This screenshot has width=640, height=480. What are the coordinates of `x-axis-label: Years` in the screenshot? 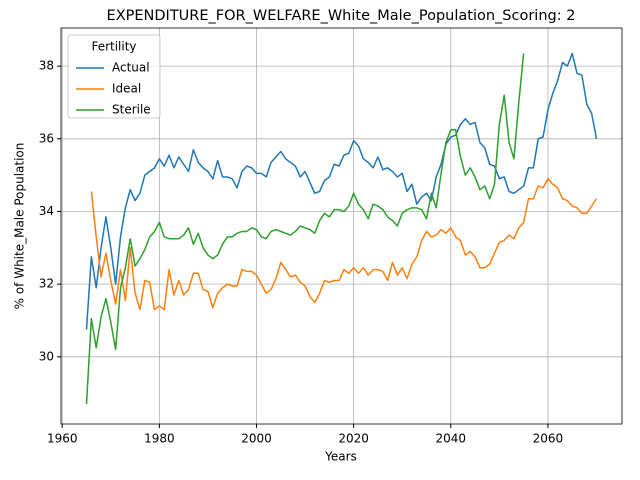 It's located at (340, 457).